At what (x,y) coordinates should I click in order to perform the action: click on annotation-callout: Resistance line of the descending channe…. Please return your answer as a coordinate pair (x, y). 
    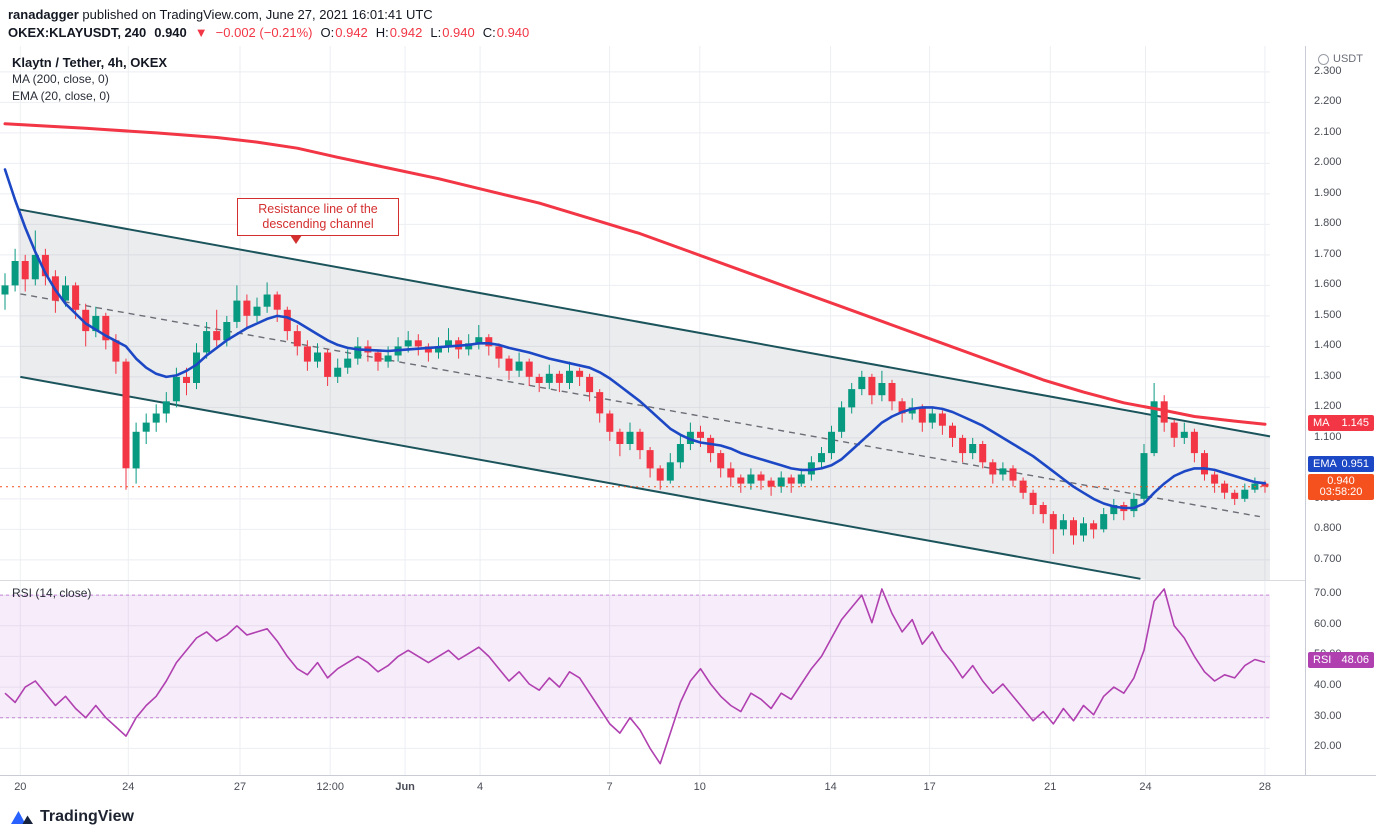
    Looking at the image, I should click on (318, 221).